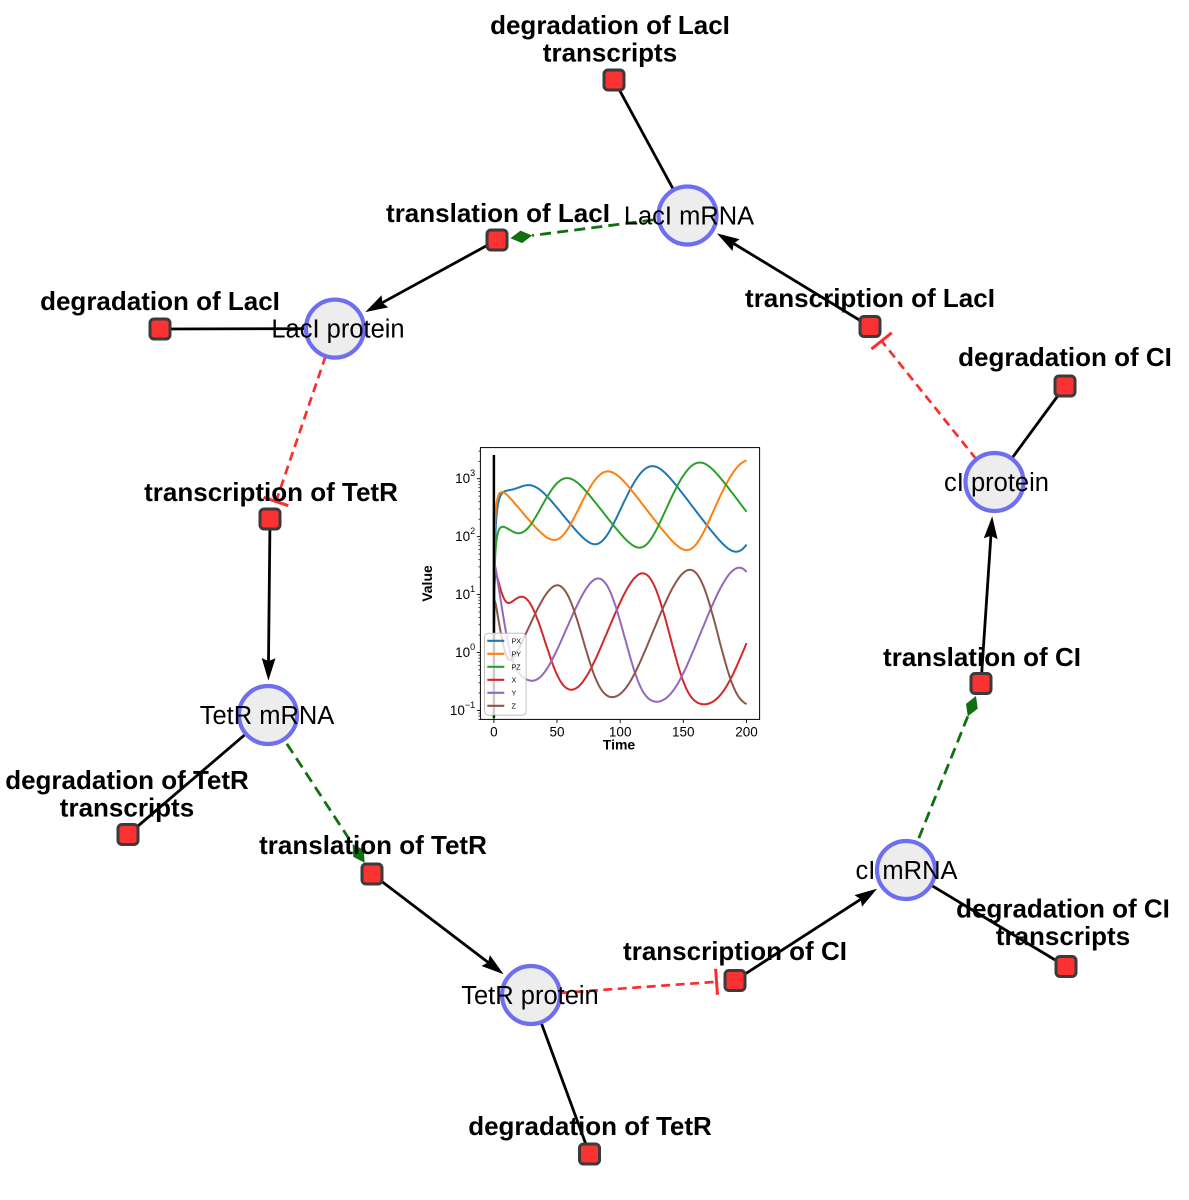 This screenshot has width=1189, height=1200. I want to click on svg-text: transcription of CI, so click(735, 951).